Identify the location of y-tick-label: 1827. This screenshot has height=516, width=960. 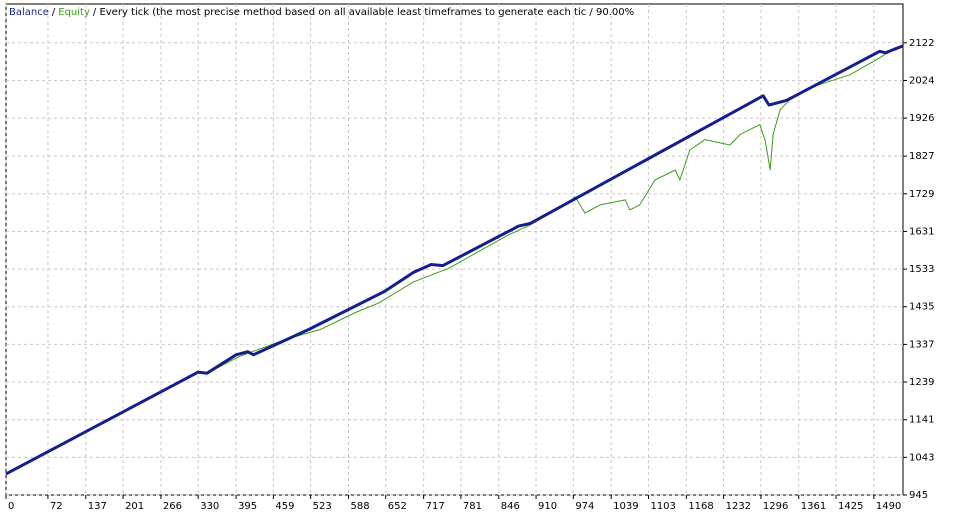
(921, 156).